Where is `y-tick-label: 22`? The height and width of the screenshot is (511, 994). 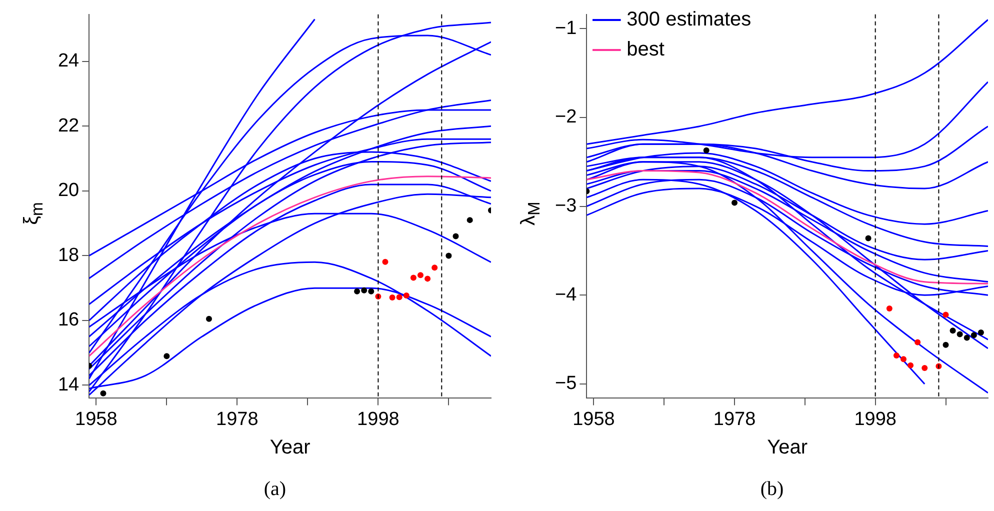 y-tick-label: 22 is located at coordinates (69, 125).